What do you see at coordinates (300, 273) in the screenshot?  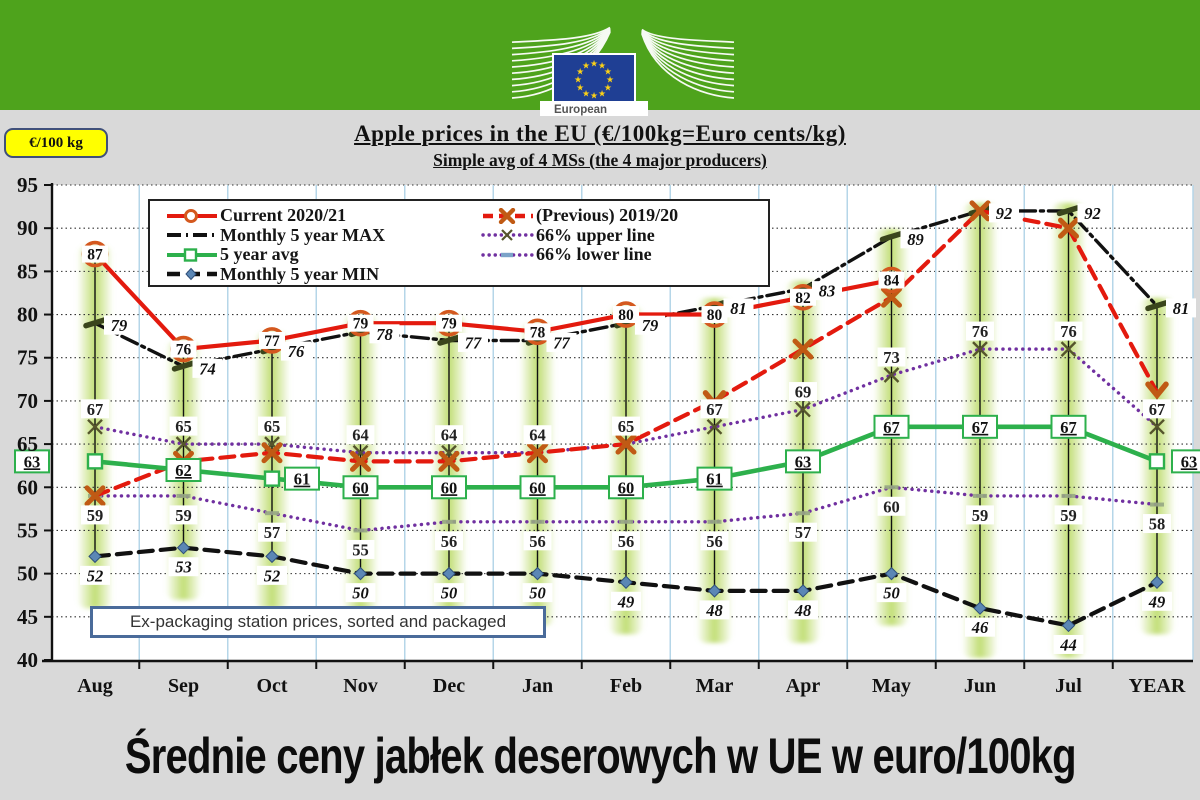 I see `legend-label-min: Monthly 5 year MIN` at bounding box center [300, 273].